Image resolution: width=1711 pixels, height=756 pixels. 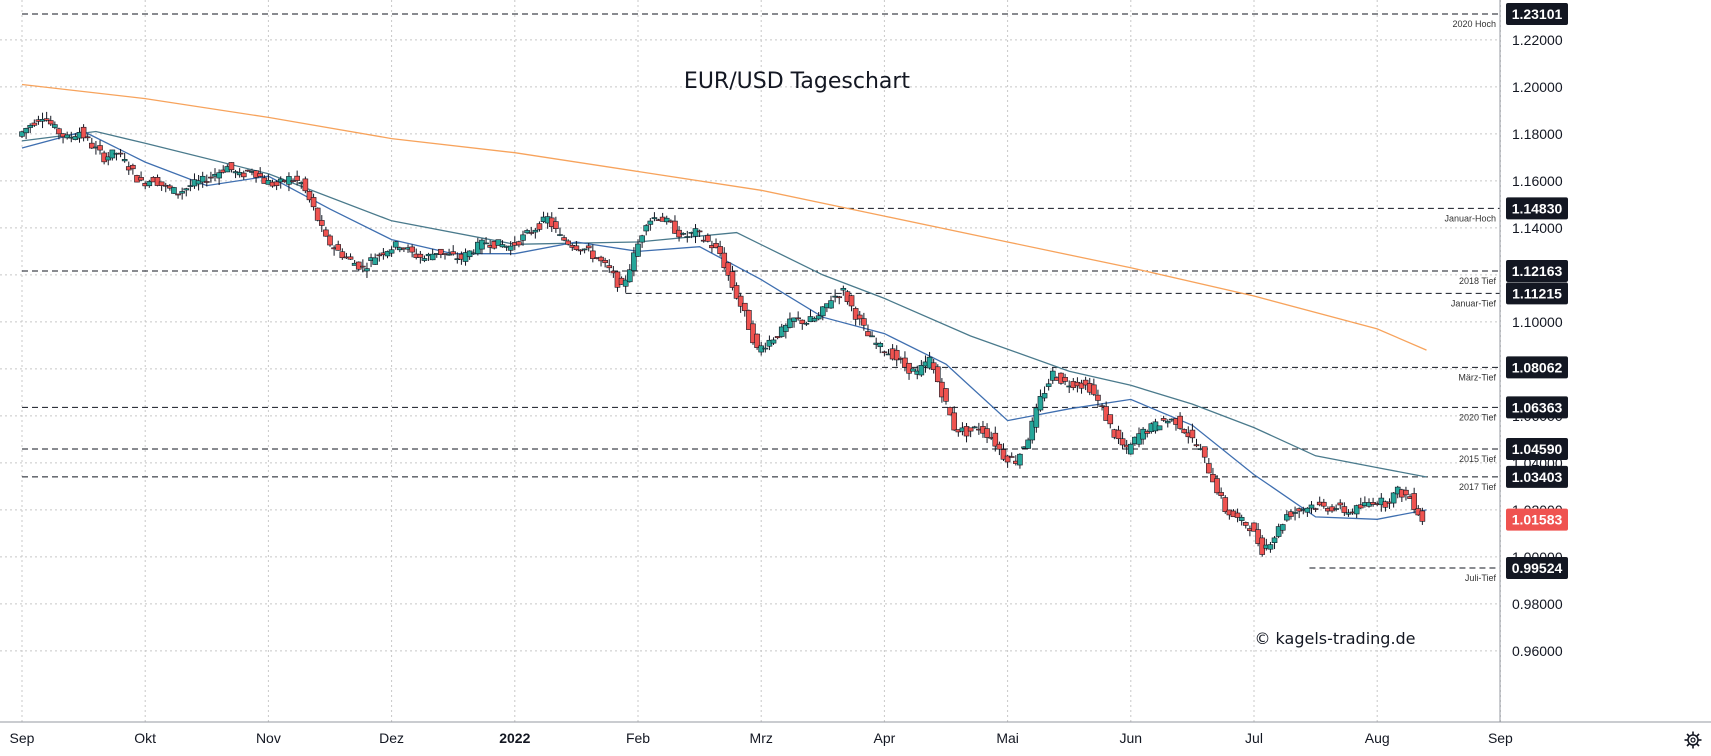 I want to click on level-label: 2015 Tief, so click(x=1478, y=459).